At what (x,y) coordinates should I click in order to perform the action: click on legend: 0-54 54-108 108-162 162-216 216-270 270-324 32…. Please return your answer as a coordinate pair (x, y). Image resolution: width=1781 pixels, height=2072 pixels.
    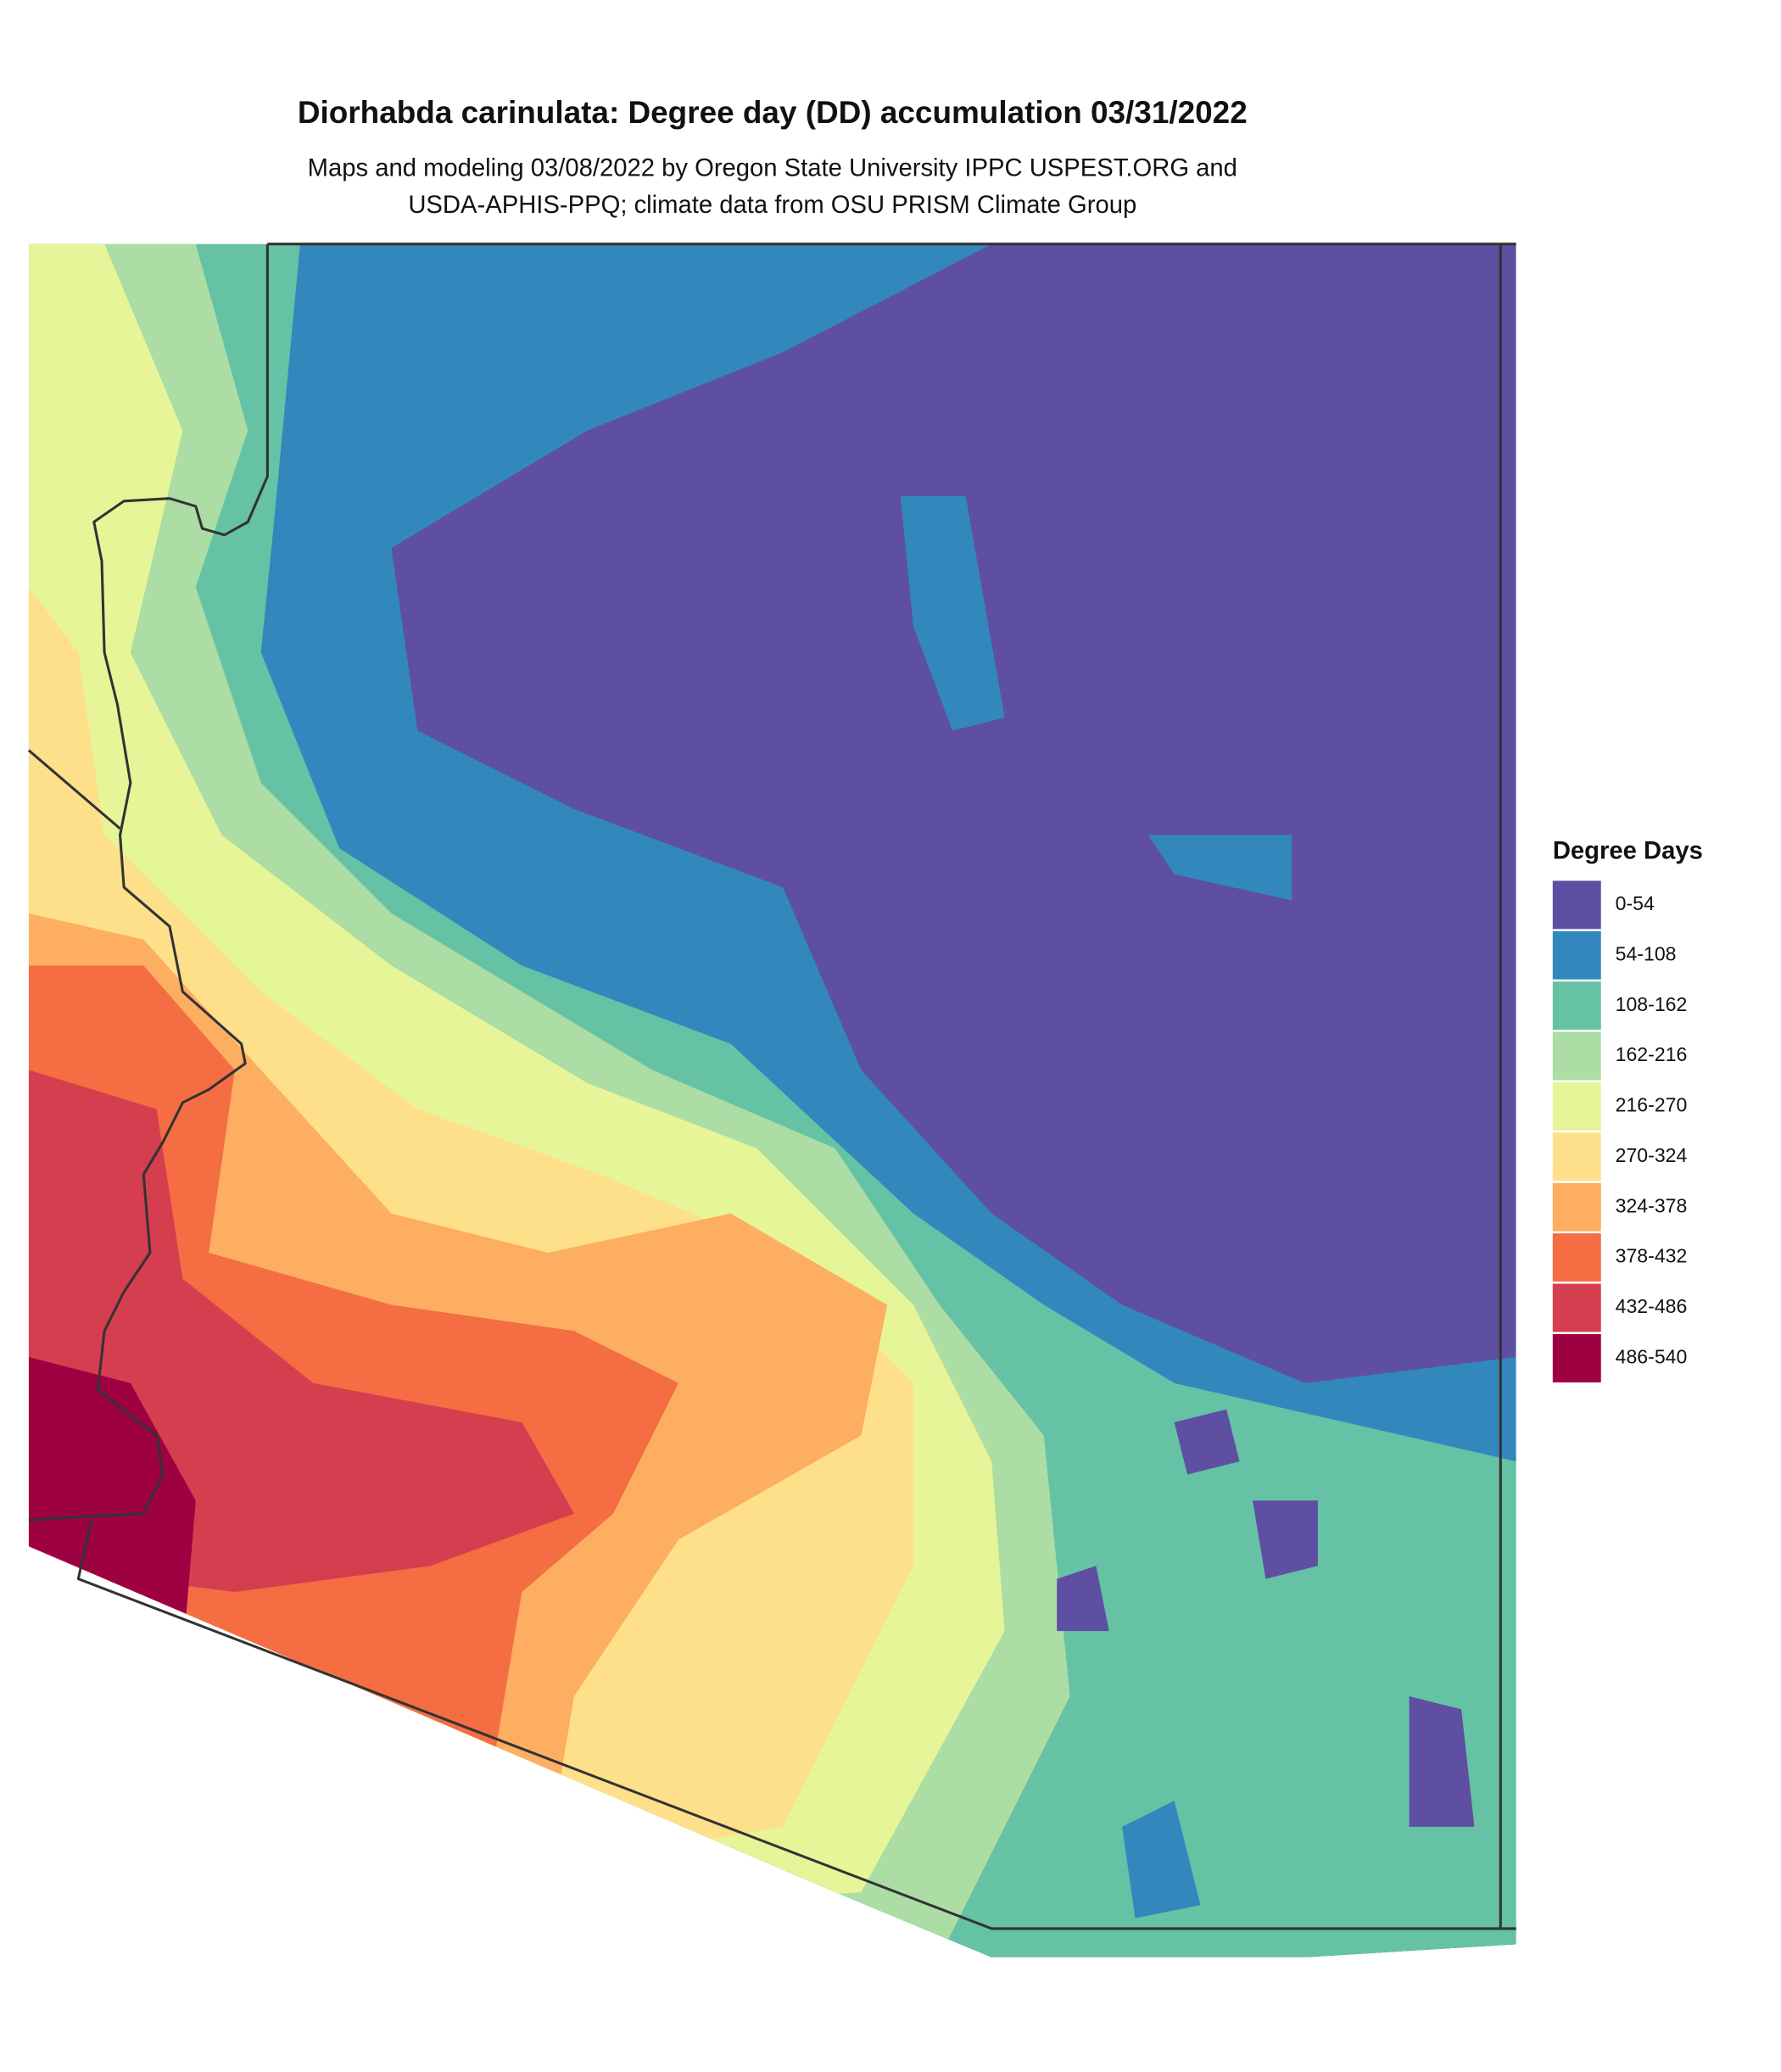
    Looking at the image, I should click on (1620, 1131).